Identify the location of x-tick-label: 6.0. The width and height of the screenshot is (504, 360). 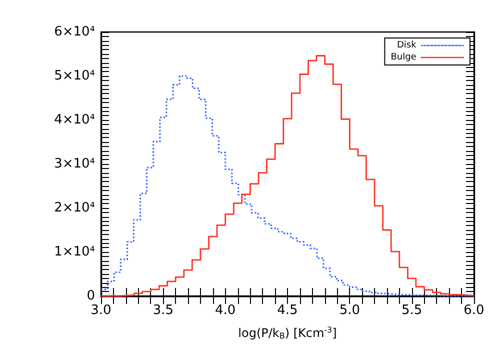
(474, 310).